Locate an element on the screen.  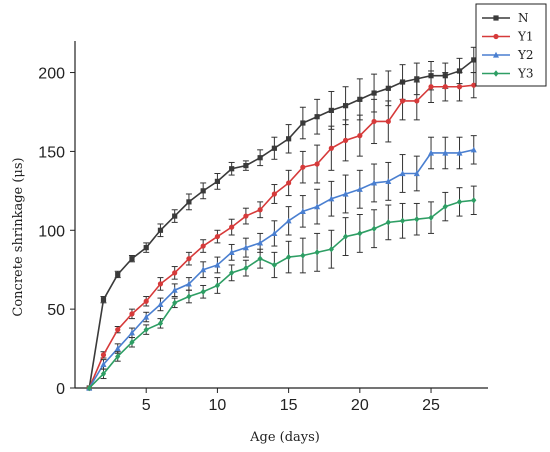
legend-label: Y2 is located at coordinates (525, 55).